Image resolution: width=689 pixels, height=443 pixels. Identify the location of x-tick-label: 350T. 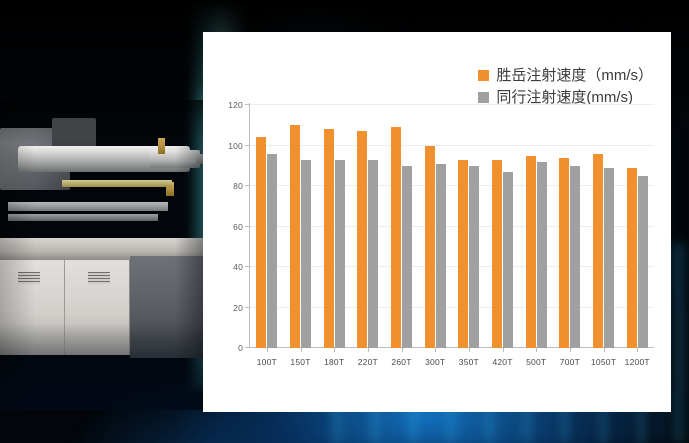
(468, 362).